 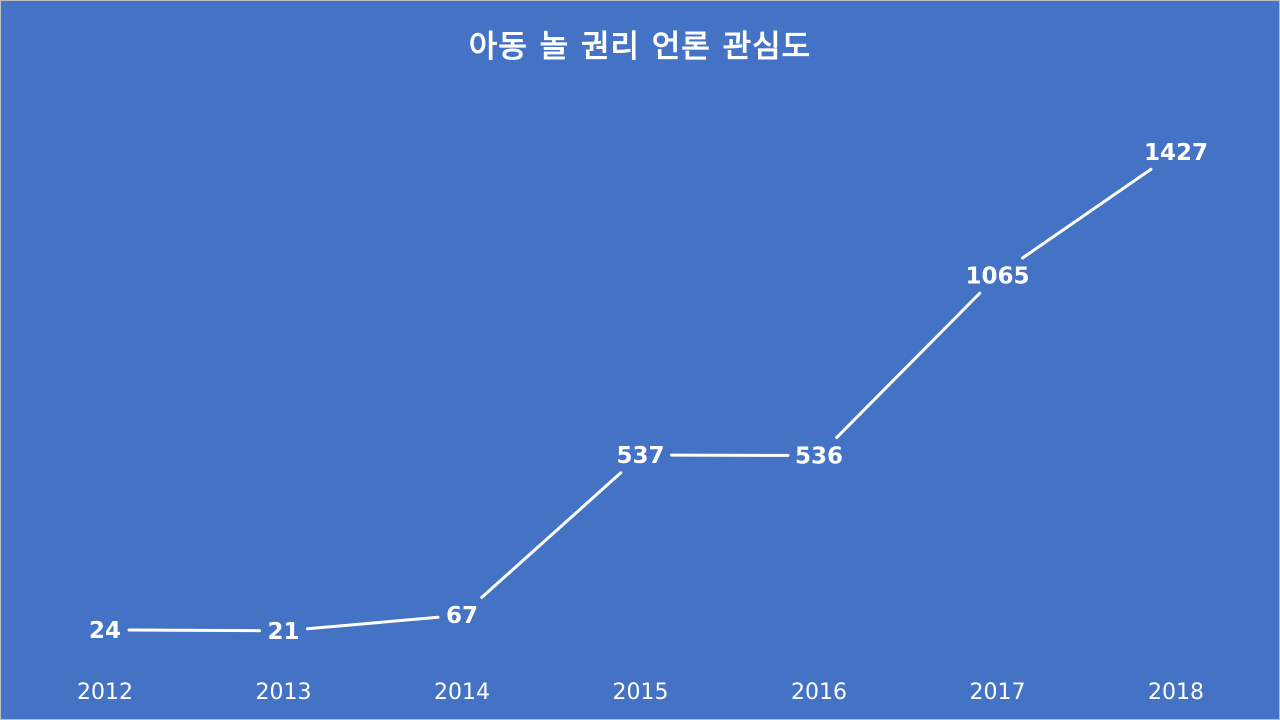 What do you see at coordinates (1176, 153) in the screenshot?
I see `data-label: 1427` at bounding box center [1176, 153].